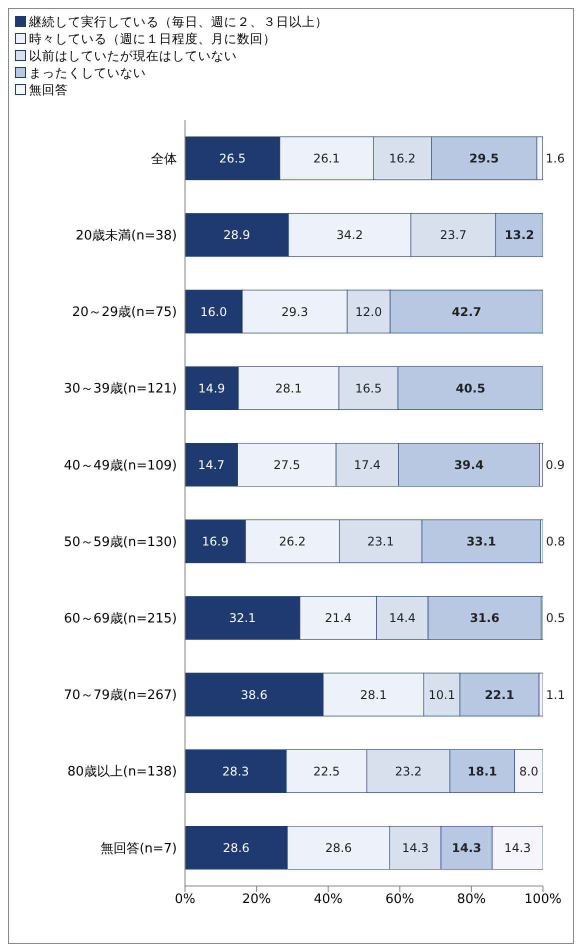 This screenshot has height=950, width=580. What do you see at coordinates (211, 465) in the screenshot?
I see `data-label: 14.7` at bounding box center [211, 465].